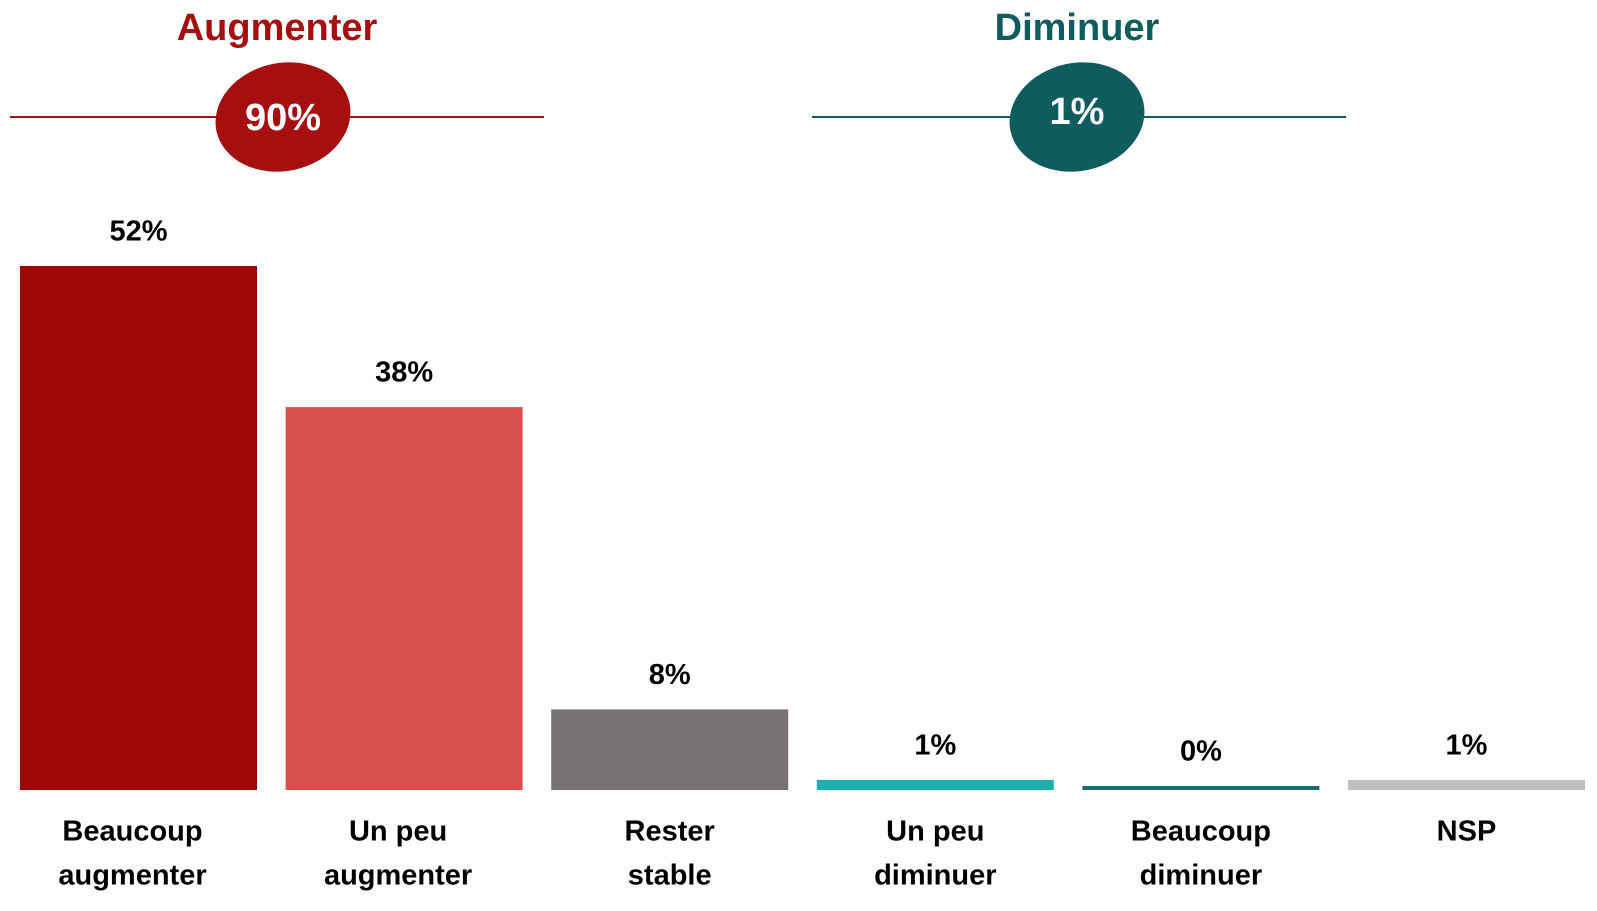 This screenshot has height=911, width=1597. Describe the element at coordinates (670, 876) in the screenshot. I see `x-tick-label: stable` at that location.